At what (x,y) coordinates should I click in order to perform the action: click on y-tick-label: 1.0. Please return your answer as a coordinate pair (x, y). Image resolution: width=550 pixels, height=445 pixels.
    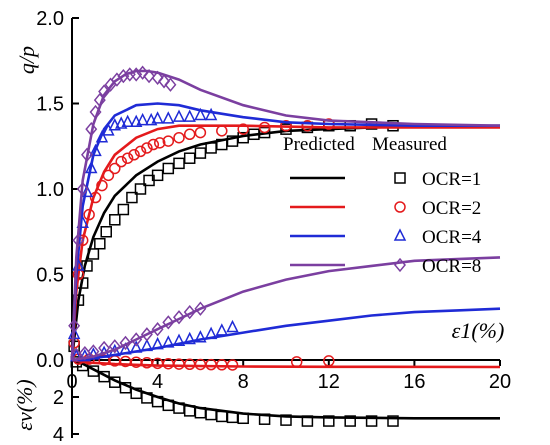
    Looking at the image, I should click on (50, 190).